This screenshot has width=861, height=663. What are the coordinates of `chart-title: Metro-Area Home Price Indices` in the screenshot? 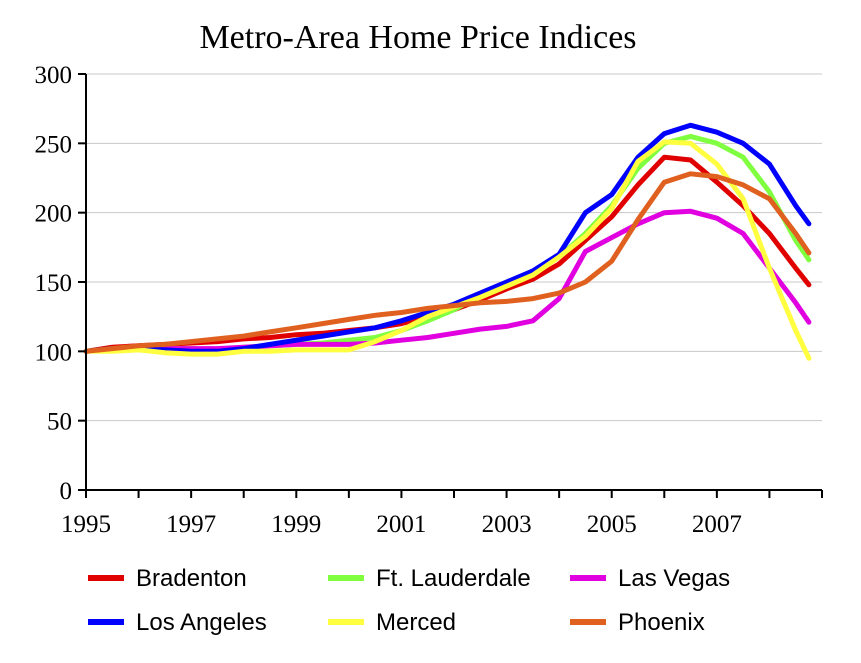 It's located at (417, 37).